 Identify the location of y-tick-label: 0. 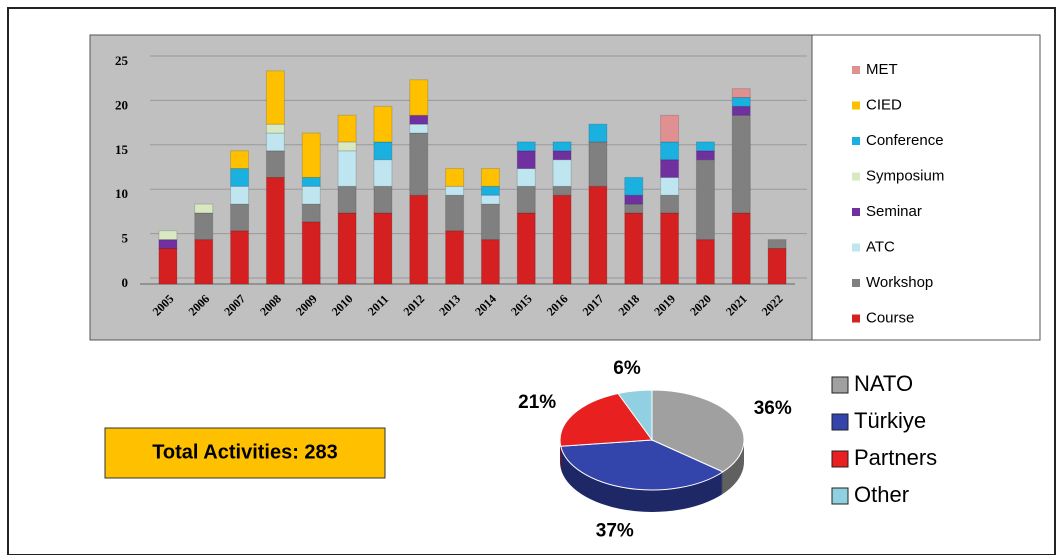
(125, 282).